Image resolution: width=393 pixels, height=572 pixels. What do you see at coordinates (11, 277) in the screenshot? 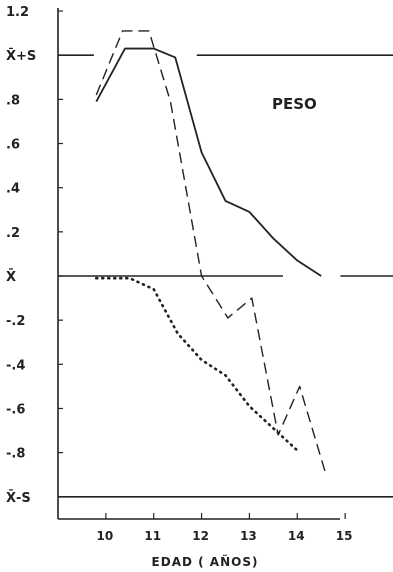
I see `y-tick-label: X̄` at bounding box center [11, 277].